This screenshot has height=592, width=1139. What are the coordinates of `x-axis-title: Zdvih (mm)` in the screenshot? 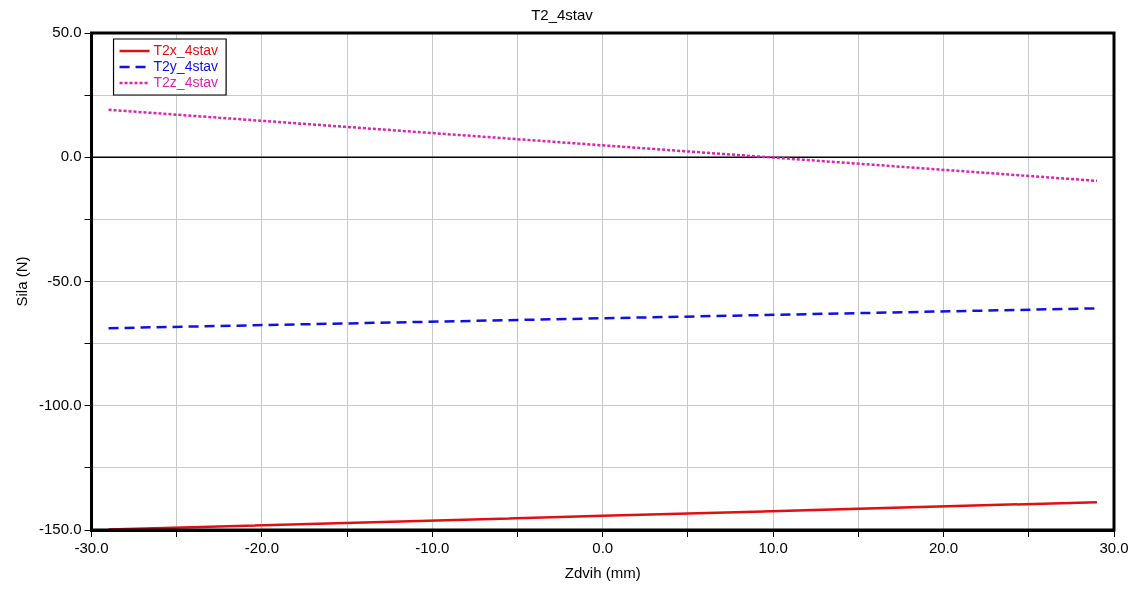 It's located at (602, 573).